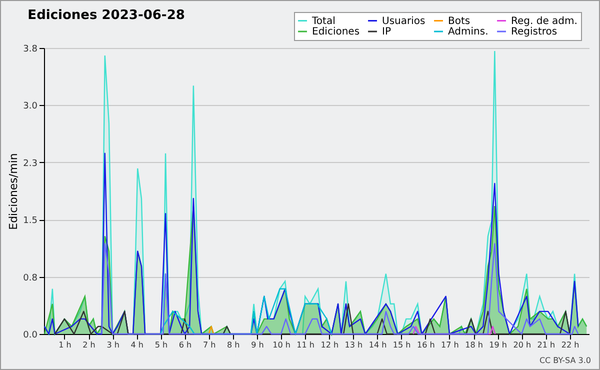  What do you see at coordinates (113, 345) in the screenshot?
I see `x-tick-label: 3 h` at bounding box center [113, 345].